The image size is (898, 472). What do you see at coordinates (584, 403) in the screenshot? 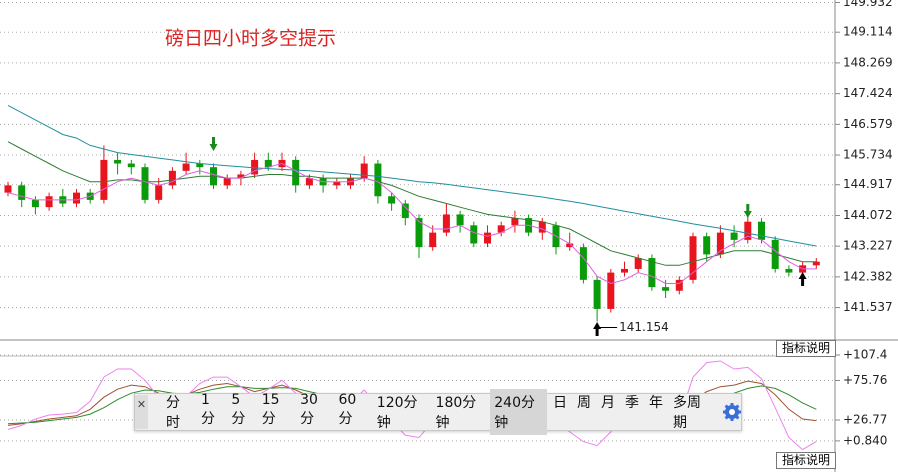
I see `period-button: 周` at bounding box center [584, 403].